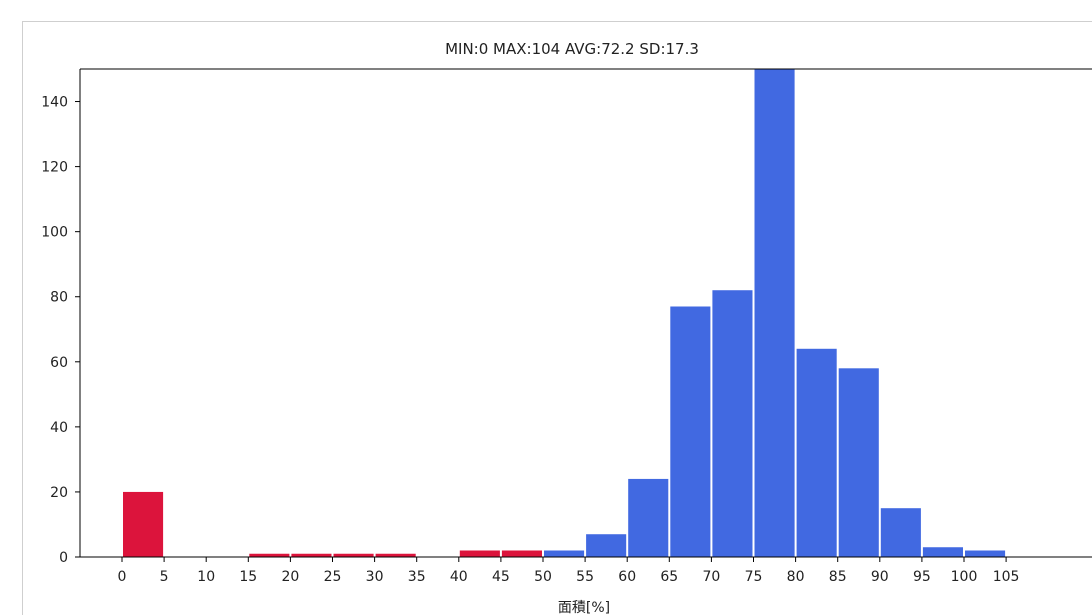 Image resolution: width=1092 pixels, height=615 pixels. Describe the element at coordinates (459, 577) in the screenshot. I see `x-tick-label: 40` at that location.